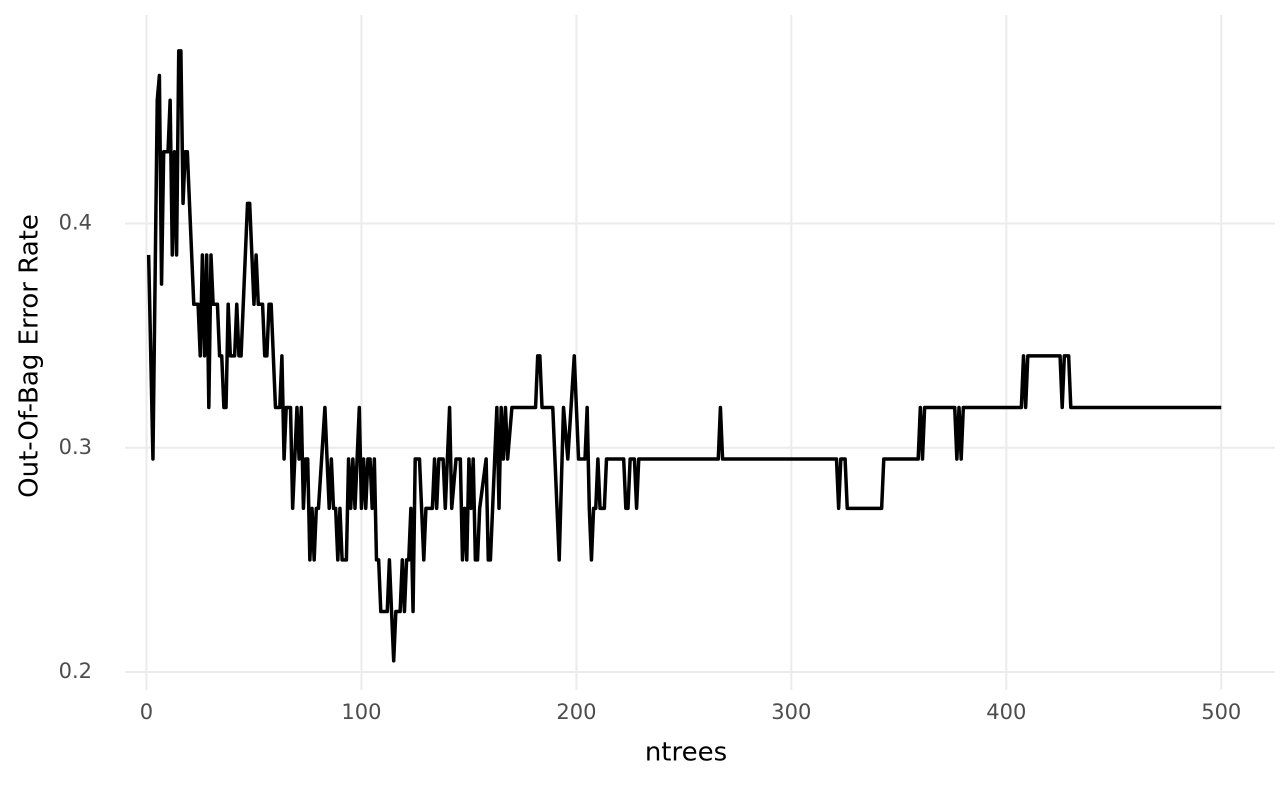 The width and height of the screenshot is (1281, 791). Describe the element at coordinates (576, 712) in the screenshot. I see `x-tick-label: 200` at that location.